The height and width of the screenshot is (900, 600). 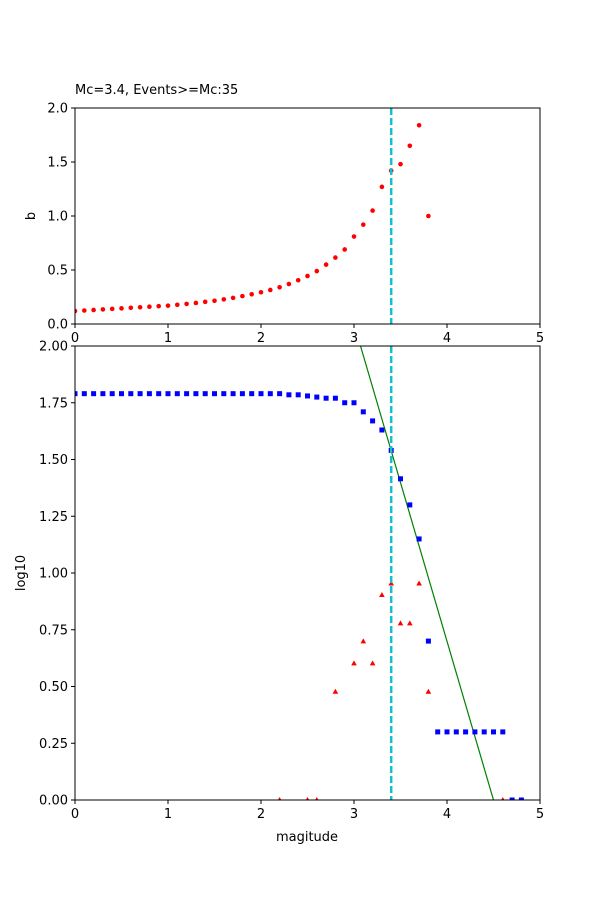 I want to click on y-axis-label-log10: log10, so click(x=21, y=573).